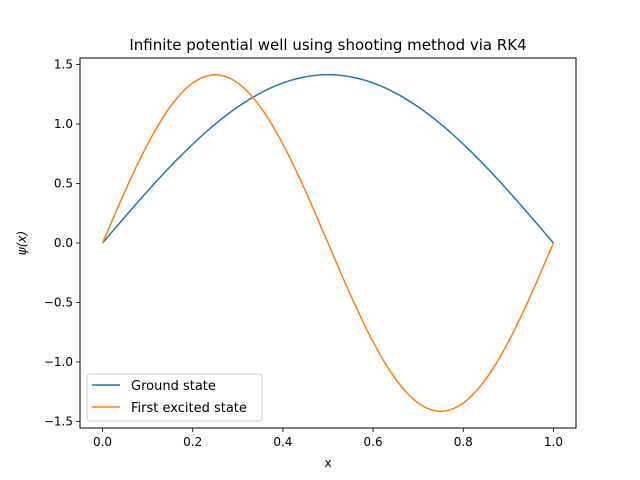 This screenshot has height=480, width=640. Describe the element at coordinates (327, 463) in the screenshot. I see `x-axis-label: x` at that location.